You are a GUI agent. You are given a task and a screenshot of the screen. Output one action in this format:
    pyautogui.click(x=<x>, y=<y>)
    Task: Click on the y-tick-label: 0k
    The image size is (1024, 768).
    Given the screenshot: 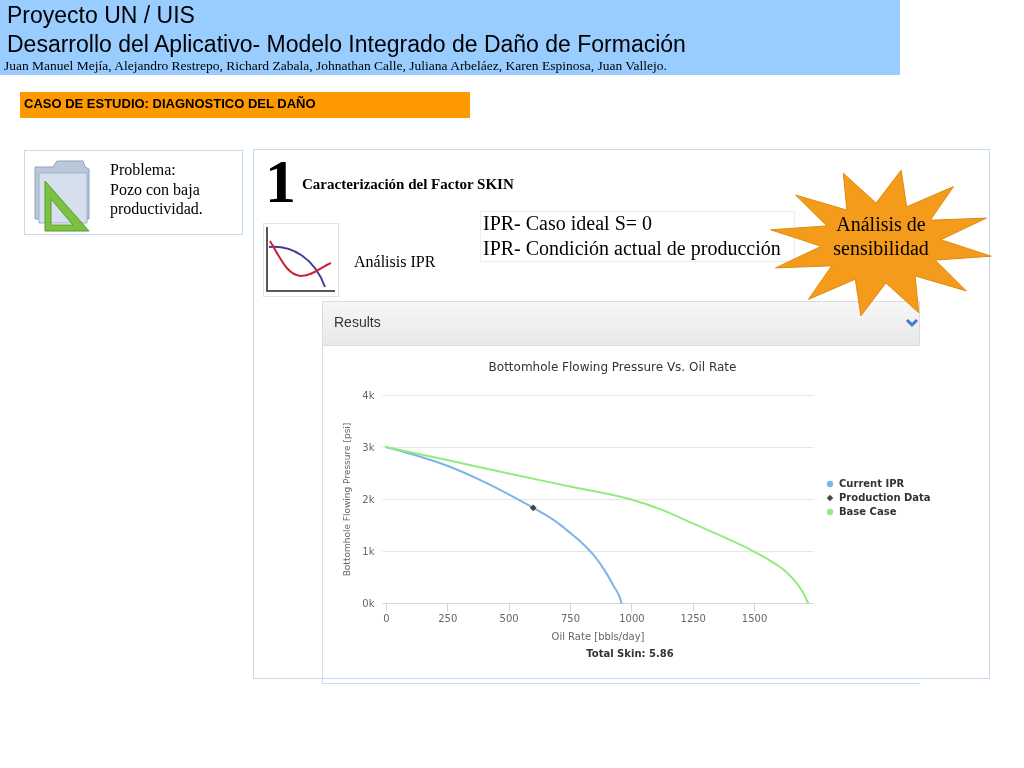 What is the action you would take?
    pyautogui.click(x=368, y=603)
    